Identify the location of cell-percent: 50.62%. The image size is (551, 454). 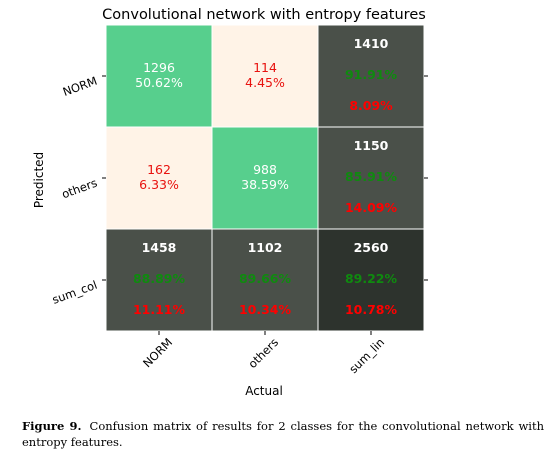
(159, 82).